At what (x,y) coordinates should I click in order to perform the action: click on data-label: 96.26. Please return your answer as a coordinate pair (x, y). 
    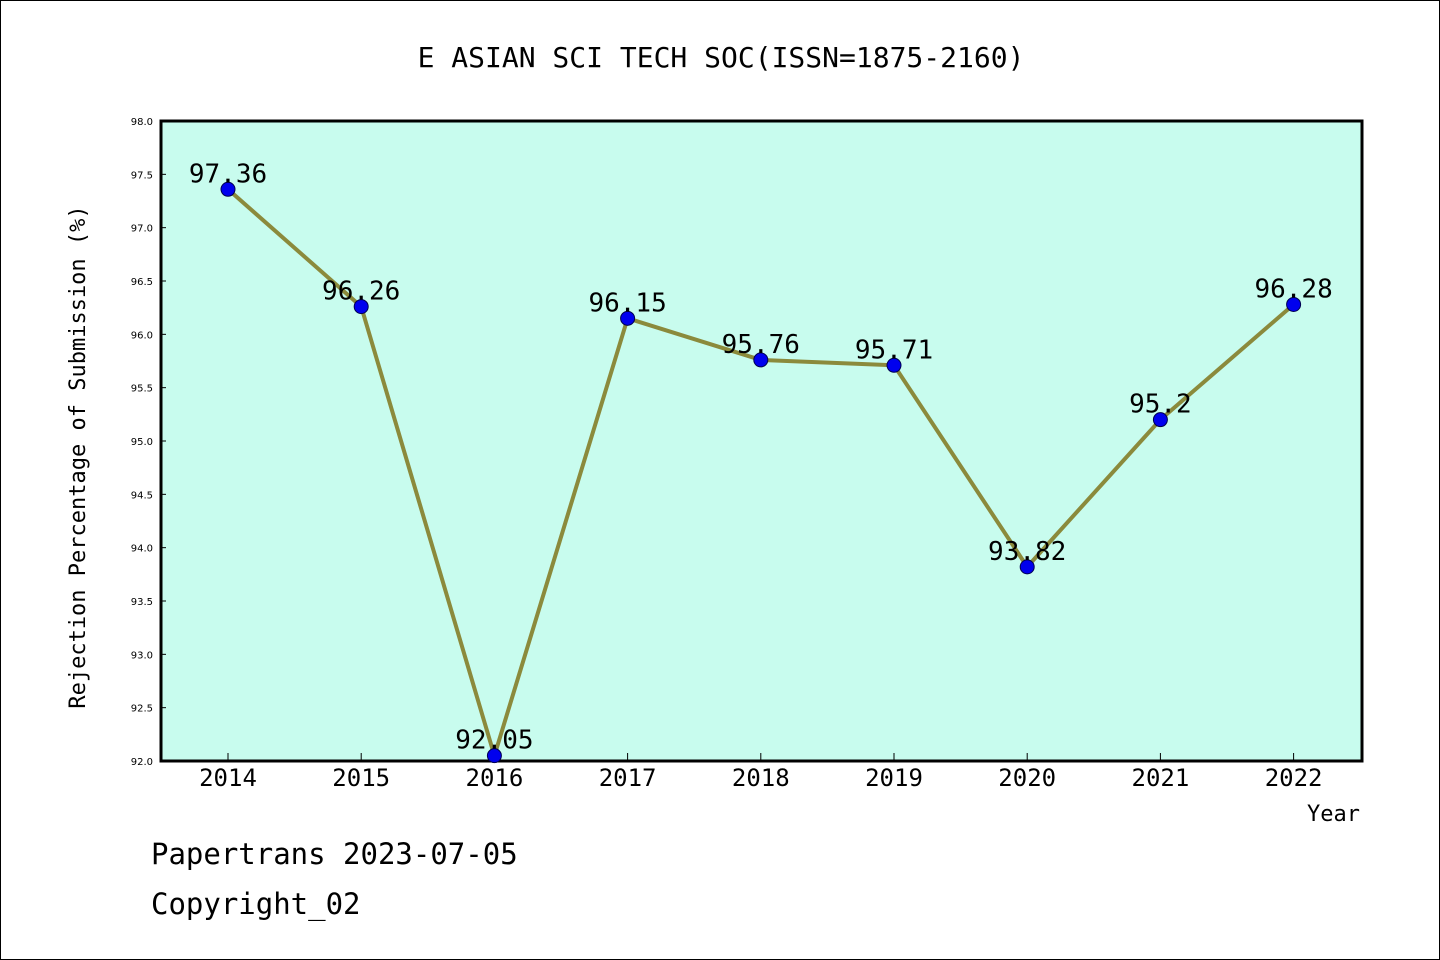
    Looking at the image, I should click on (361, 292).